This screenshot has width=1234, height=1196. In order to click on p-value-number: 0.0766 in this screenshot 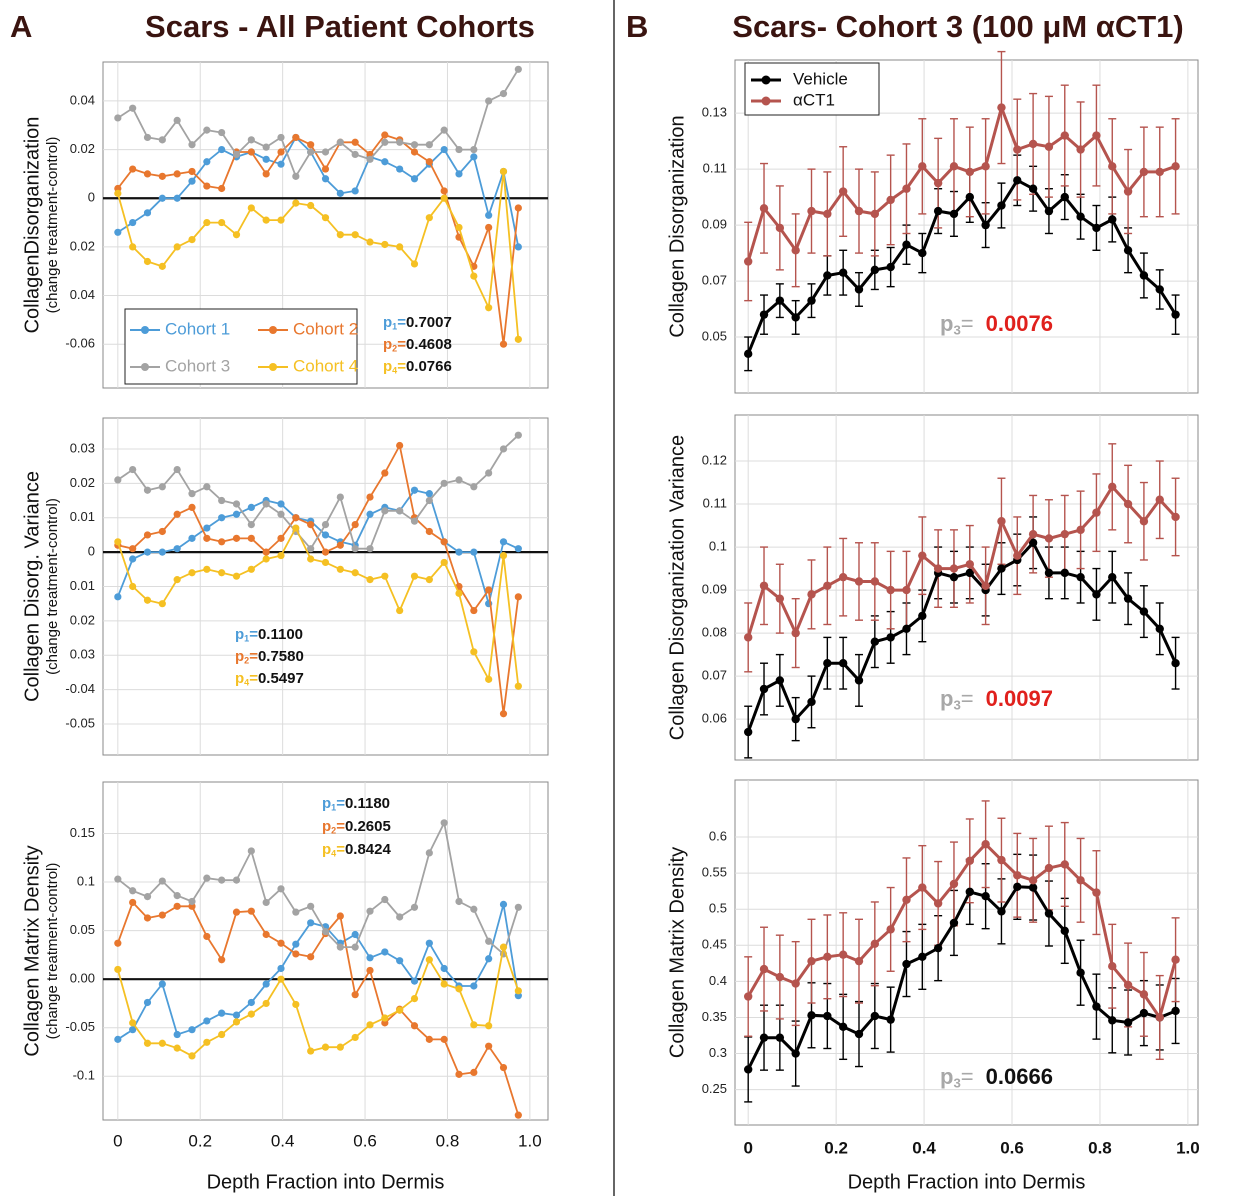, I will do `click(429, 366)`.